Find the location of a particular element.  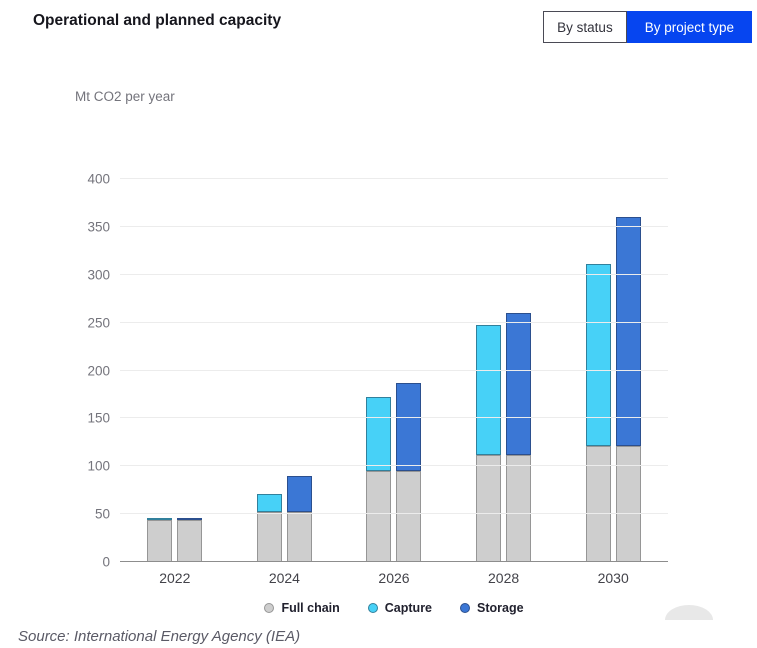

x-axis-label: 2028 is located at coordinates (504, 578).